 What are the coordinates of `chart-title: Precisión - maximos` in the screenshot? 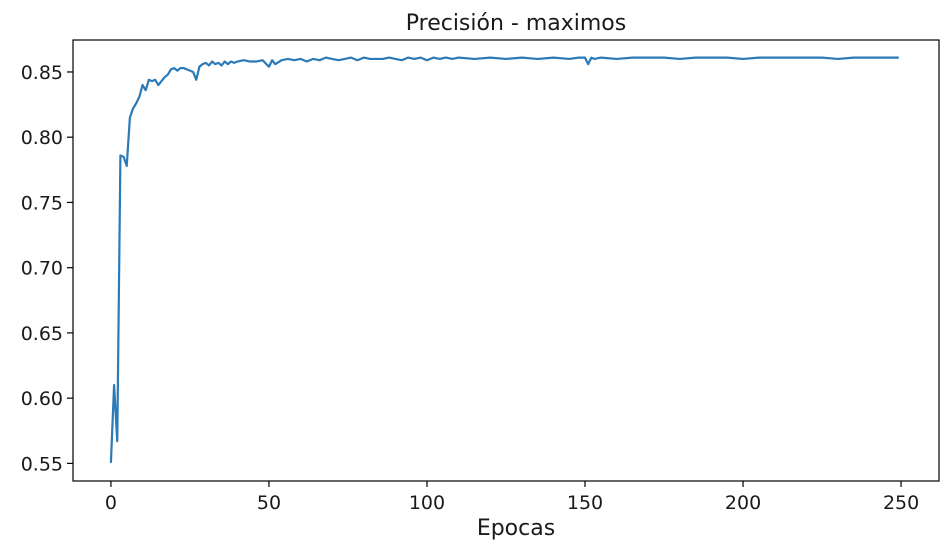 It's located at (516, 23).